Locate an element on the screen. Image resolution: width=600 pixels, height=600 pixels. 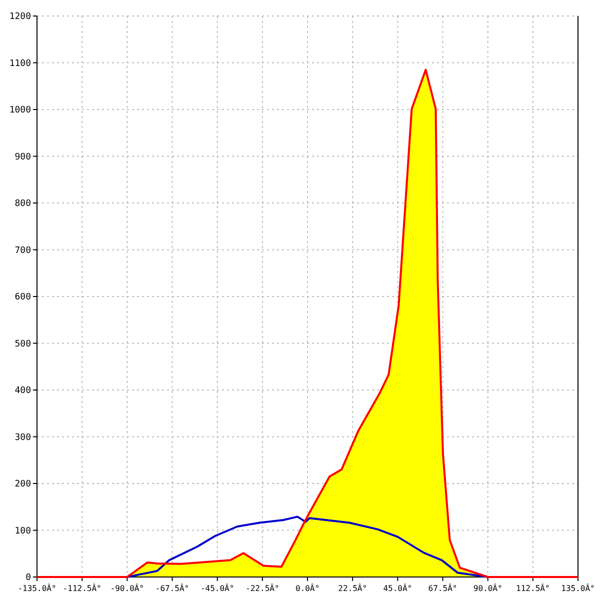
x-tick-label: 112.5Â° is located at coordinates (533, 588).